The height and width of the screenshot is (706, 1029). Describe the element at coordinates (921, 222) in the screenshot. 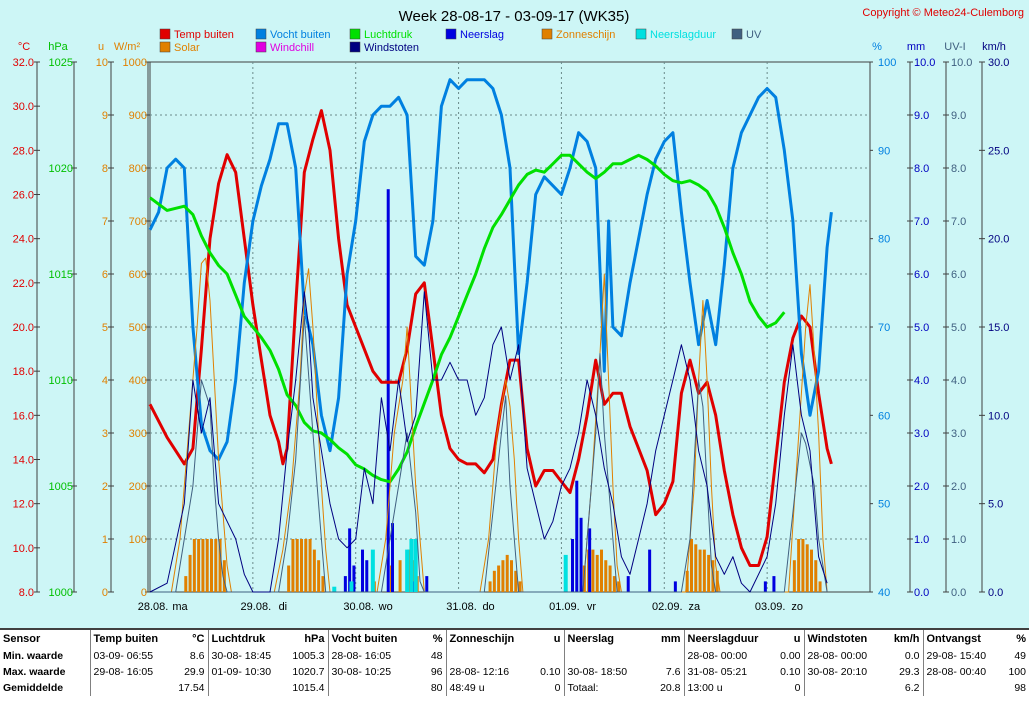

I see `rain-axis-tick-label: 7.0` at that location.